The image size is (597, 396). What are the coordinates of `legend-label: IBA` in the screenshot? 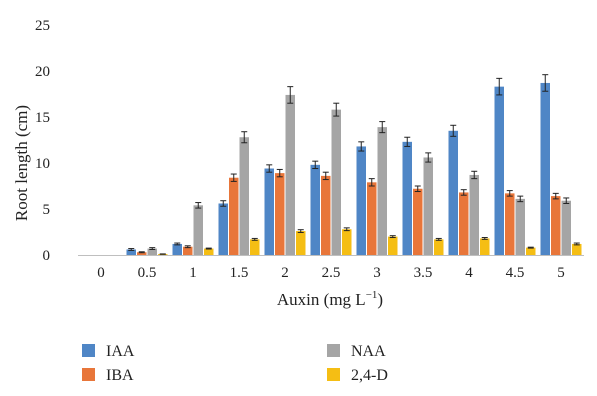 It's located at (120, 375).